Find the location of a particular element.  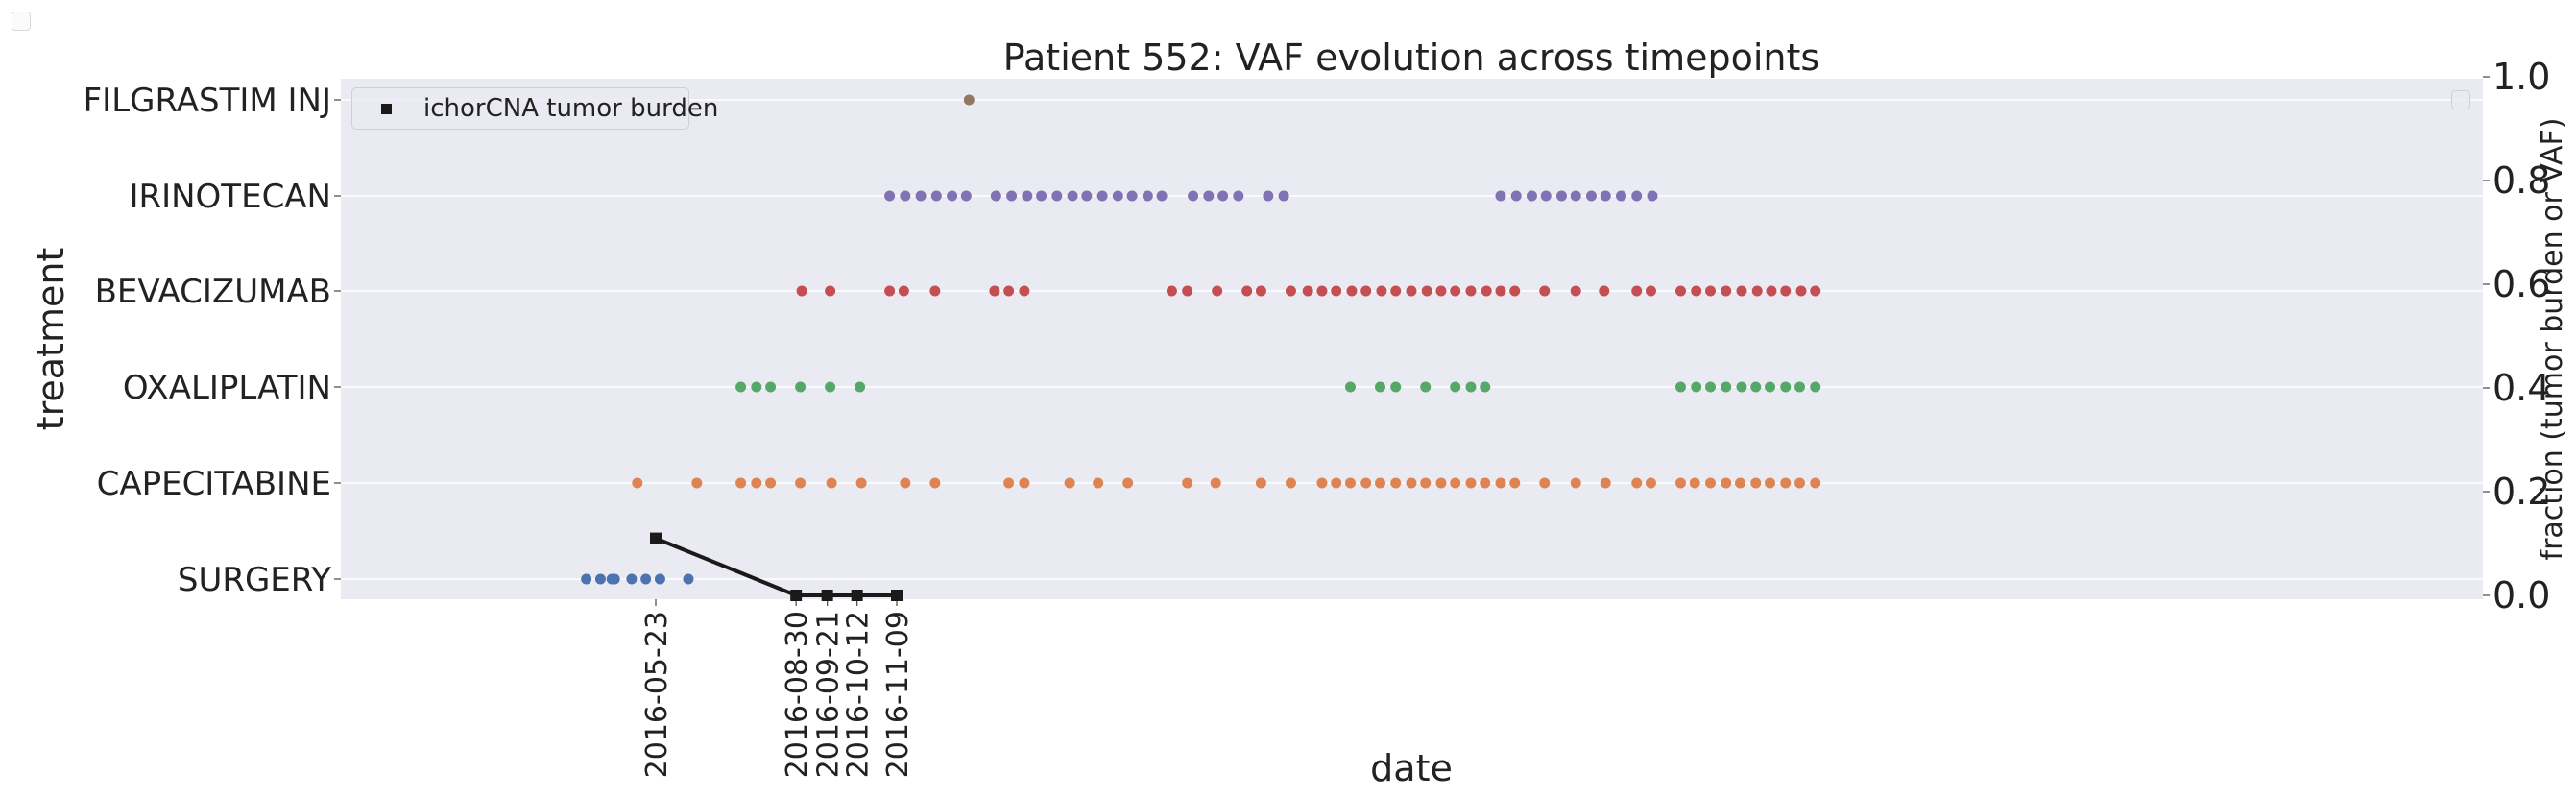

x-tick-label: 2016-11-09 is located at coordinates (898, 694).